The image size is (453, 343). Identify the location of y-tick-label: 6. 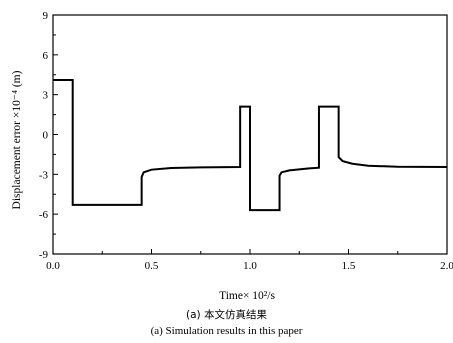
(46, 56).